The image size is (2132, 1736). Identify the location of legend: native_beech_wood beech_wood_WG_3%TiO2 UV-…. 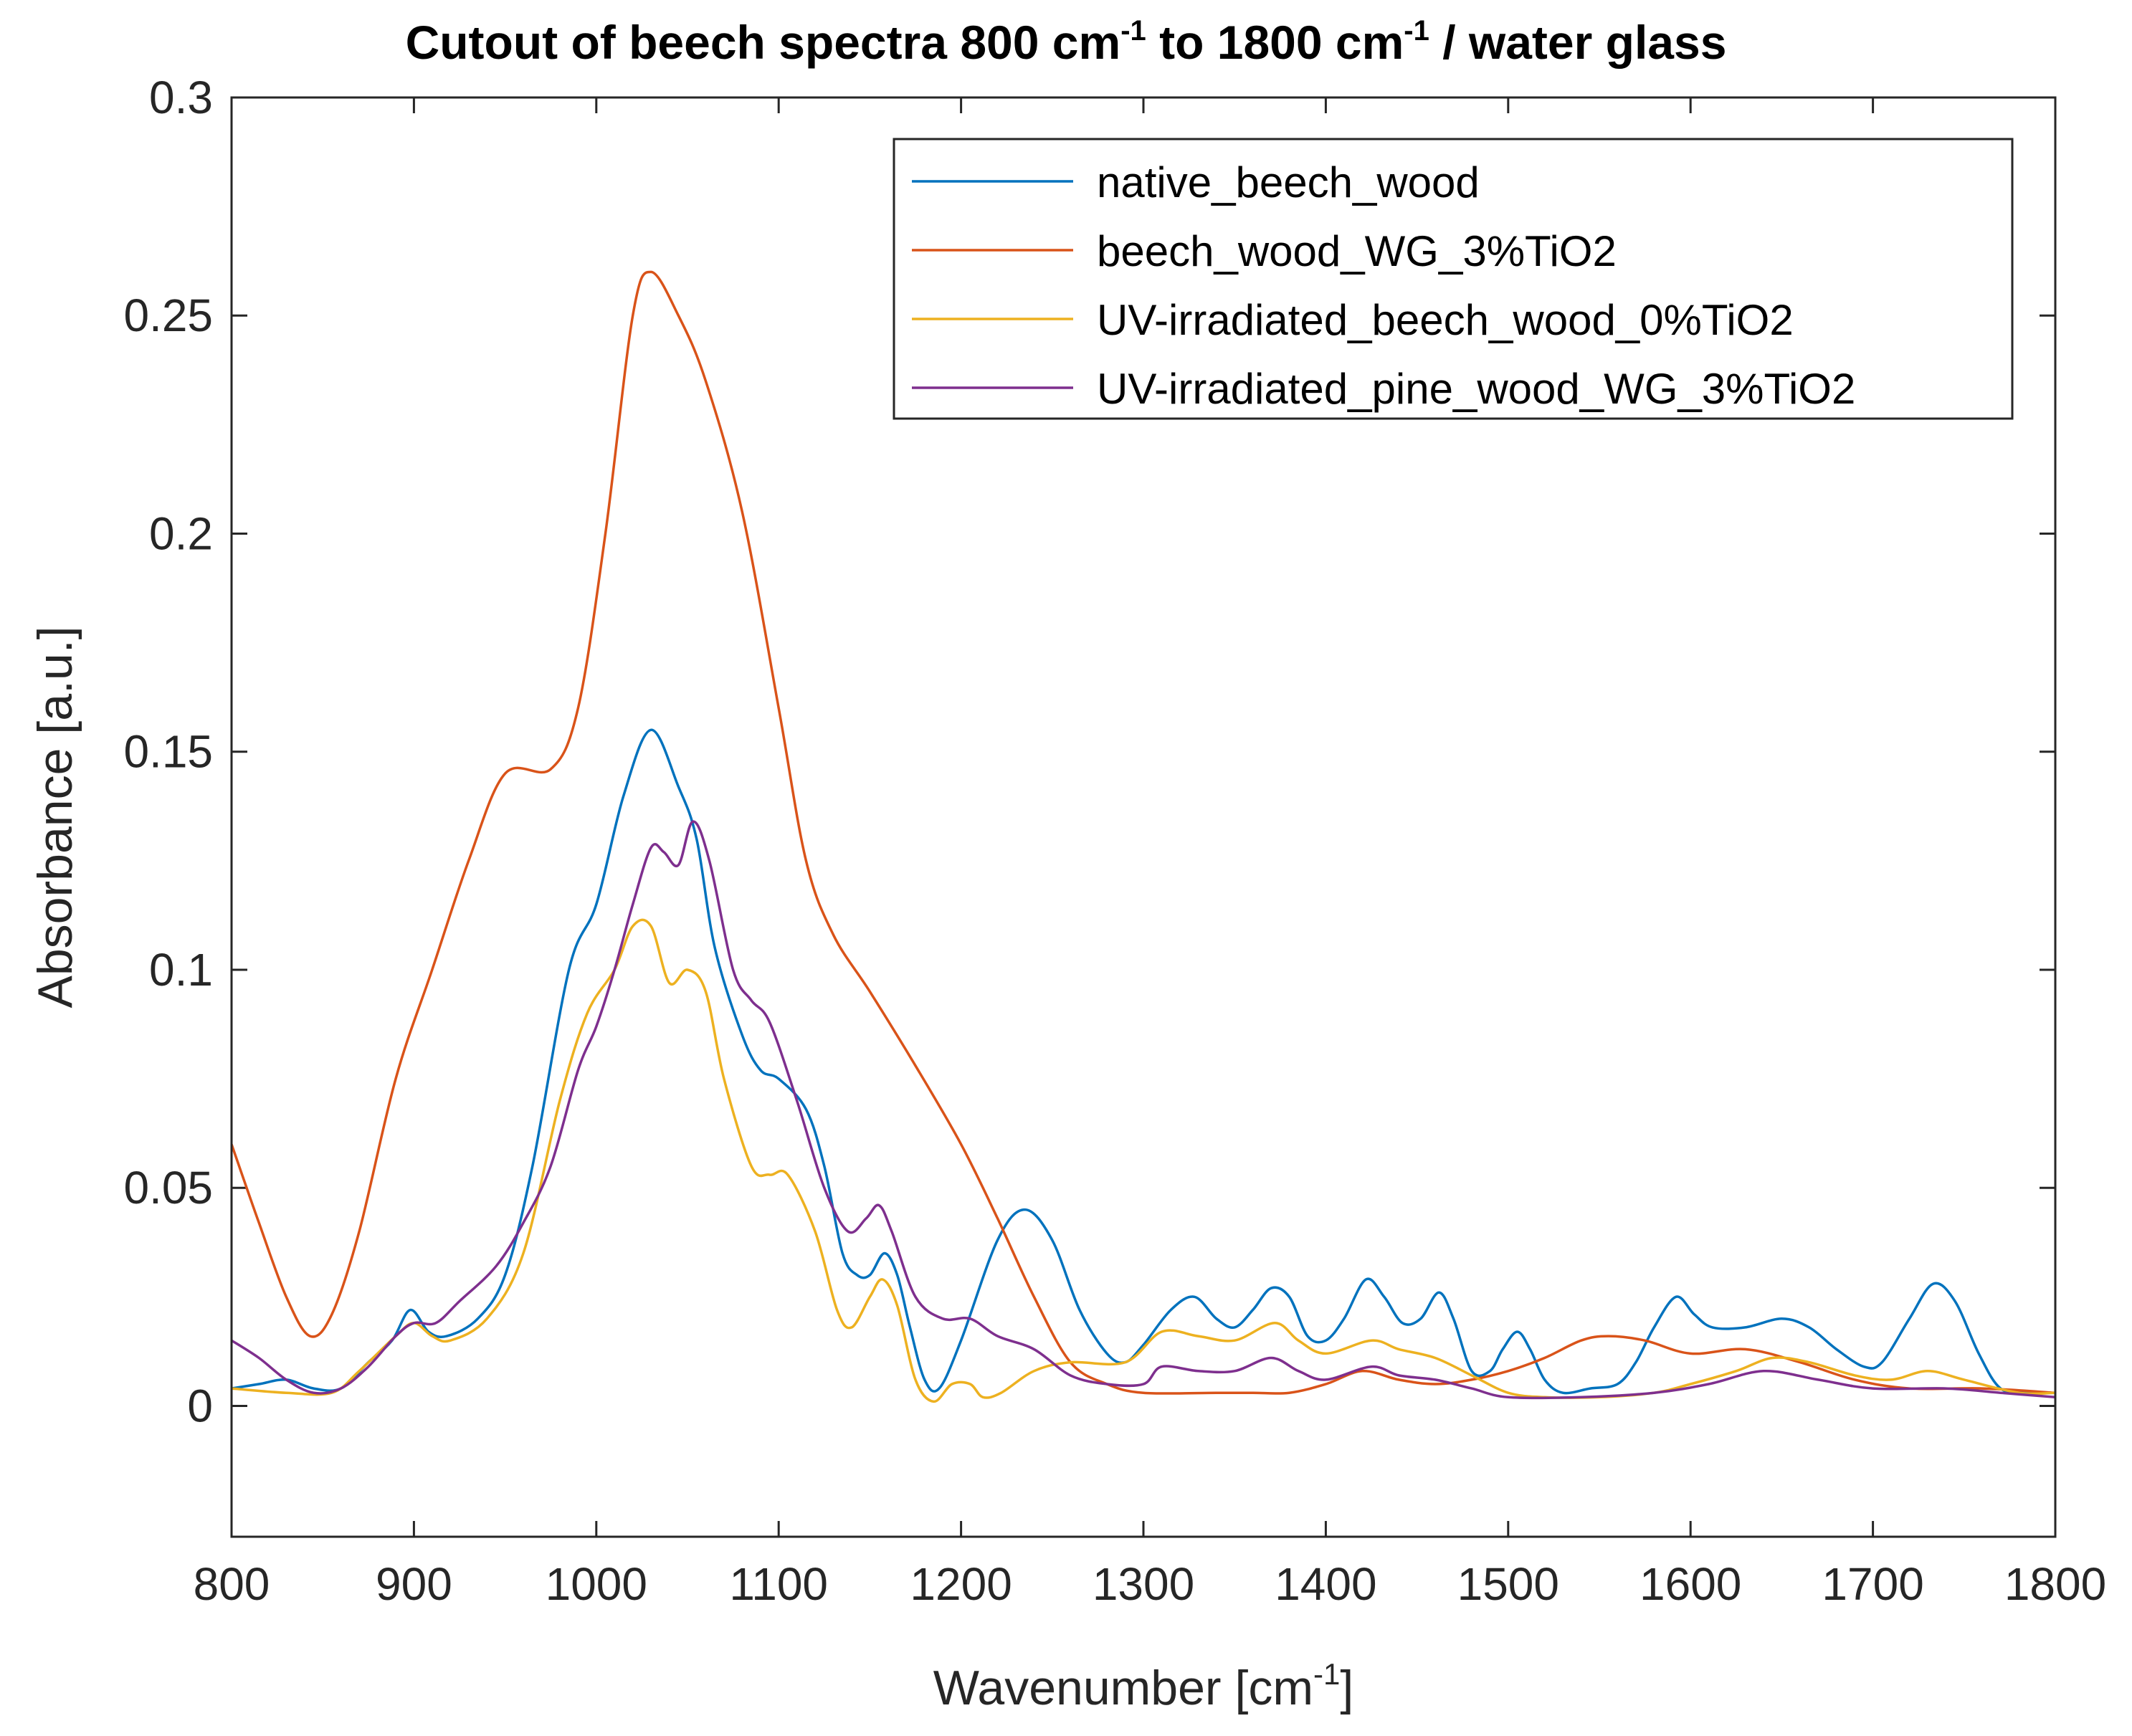
(1453, 279).